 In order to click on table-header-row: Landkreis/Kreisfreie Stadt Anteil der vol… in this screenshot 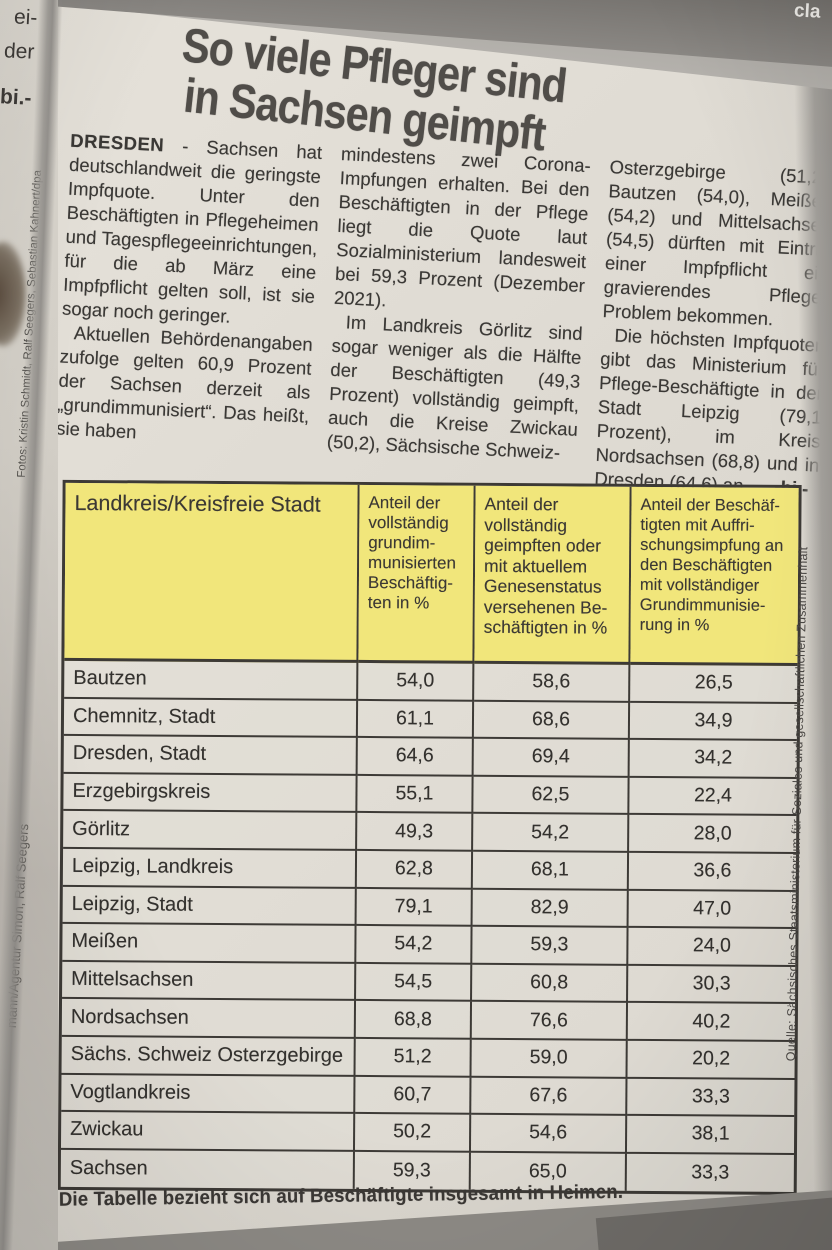, I will do `click(431, 574)`.